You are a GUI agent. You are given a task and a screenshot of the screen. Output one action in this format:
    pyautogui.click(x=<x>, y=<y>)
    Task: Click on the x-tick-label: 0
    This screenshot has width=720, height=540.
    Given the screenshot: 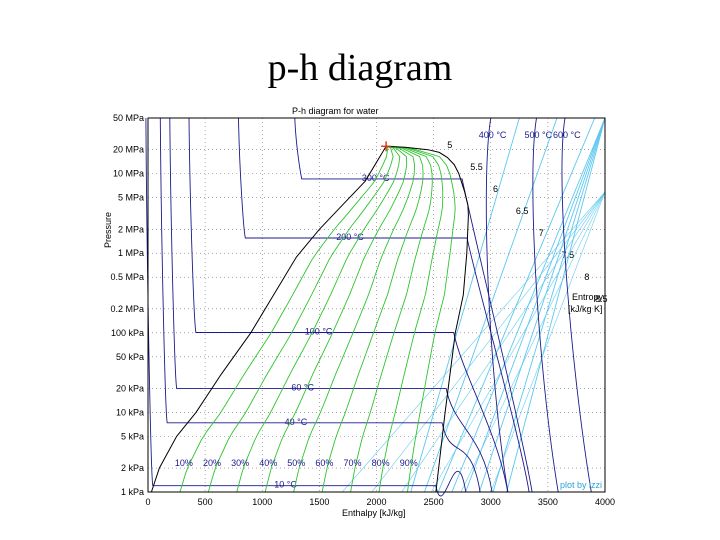 What is the action you would take?
    pyautogui.click(x=147, y=502)
    